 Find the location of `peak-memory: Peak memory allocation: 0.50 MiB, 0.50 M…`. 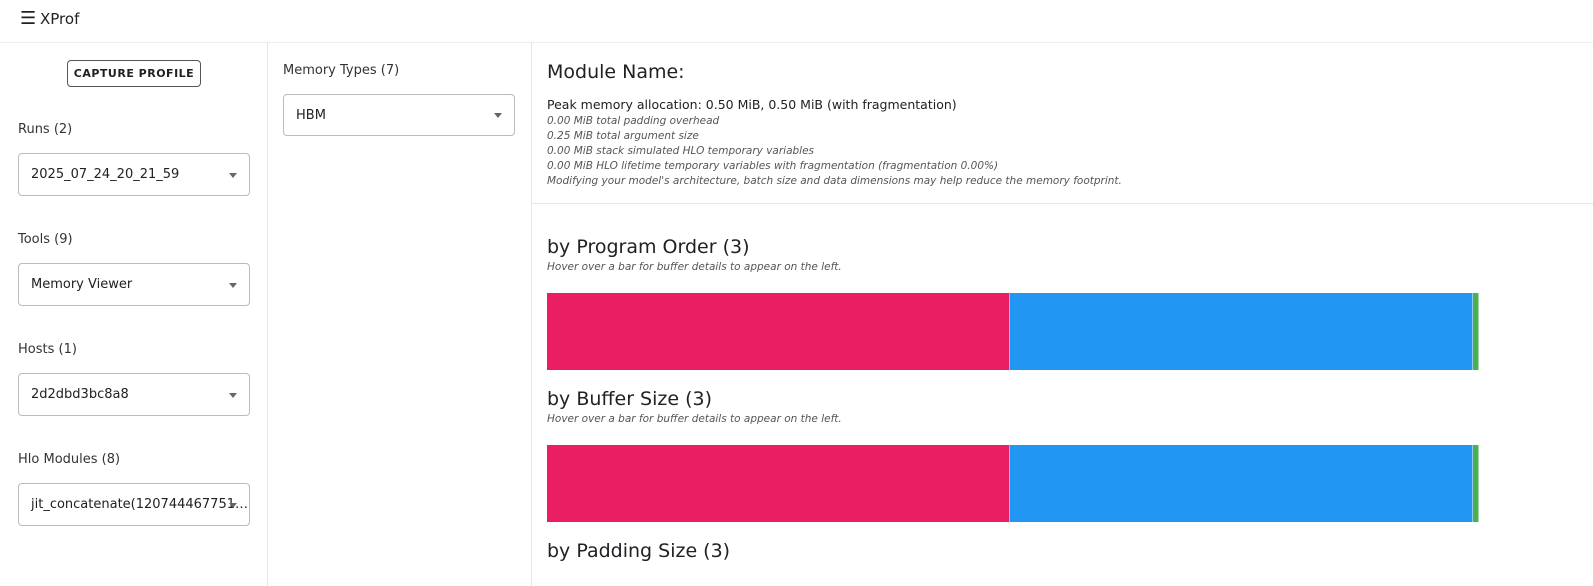

peak-memory: Peak memory allocation: 0.50 MiB, 0.50 M… is located at coordinates (752, 104).